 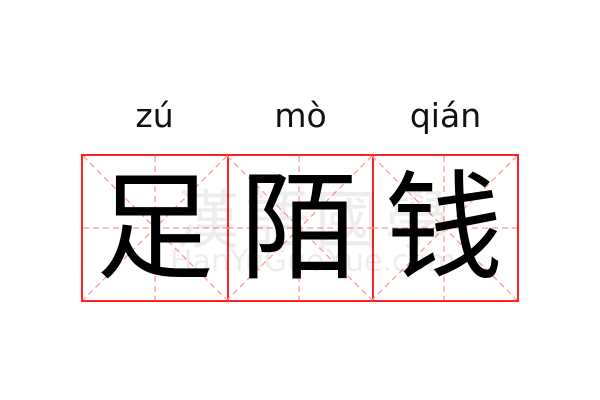 What do you see at coordinates (445, 115) in the screenshot?
I see `pinyin-3: qián` at bounding box center [445, 115].